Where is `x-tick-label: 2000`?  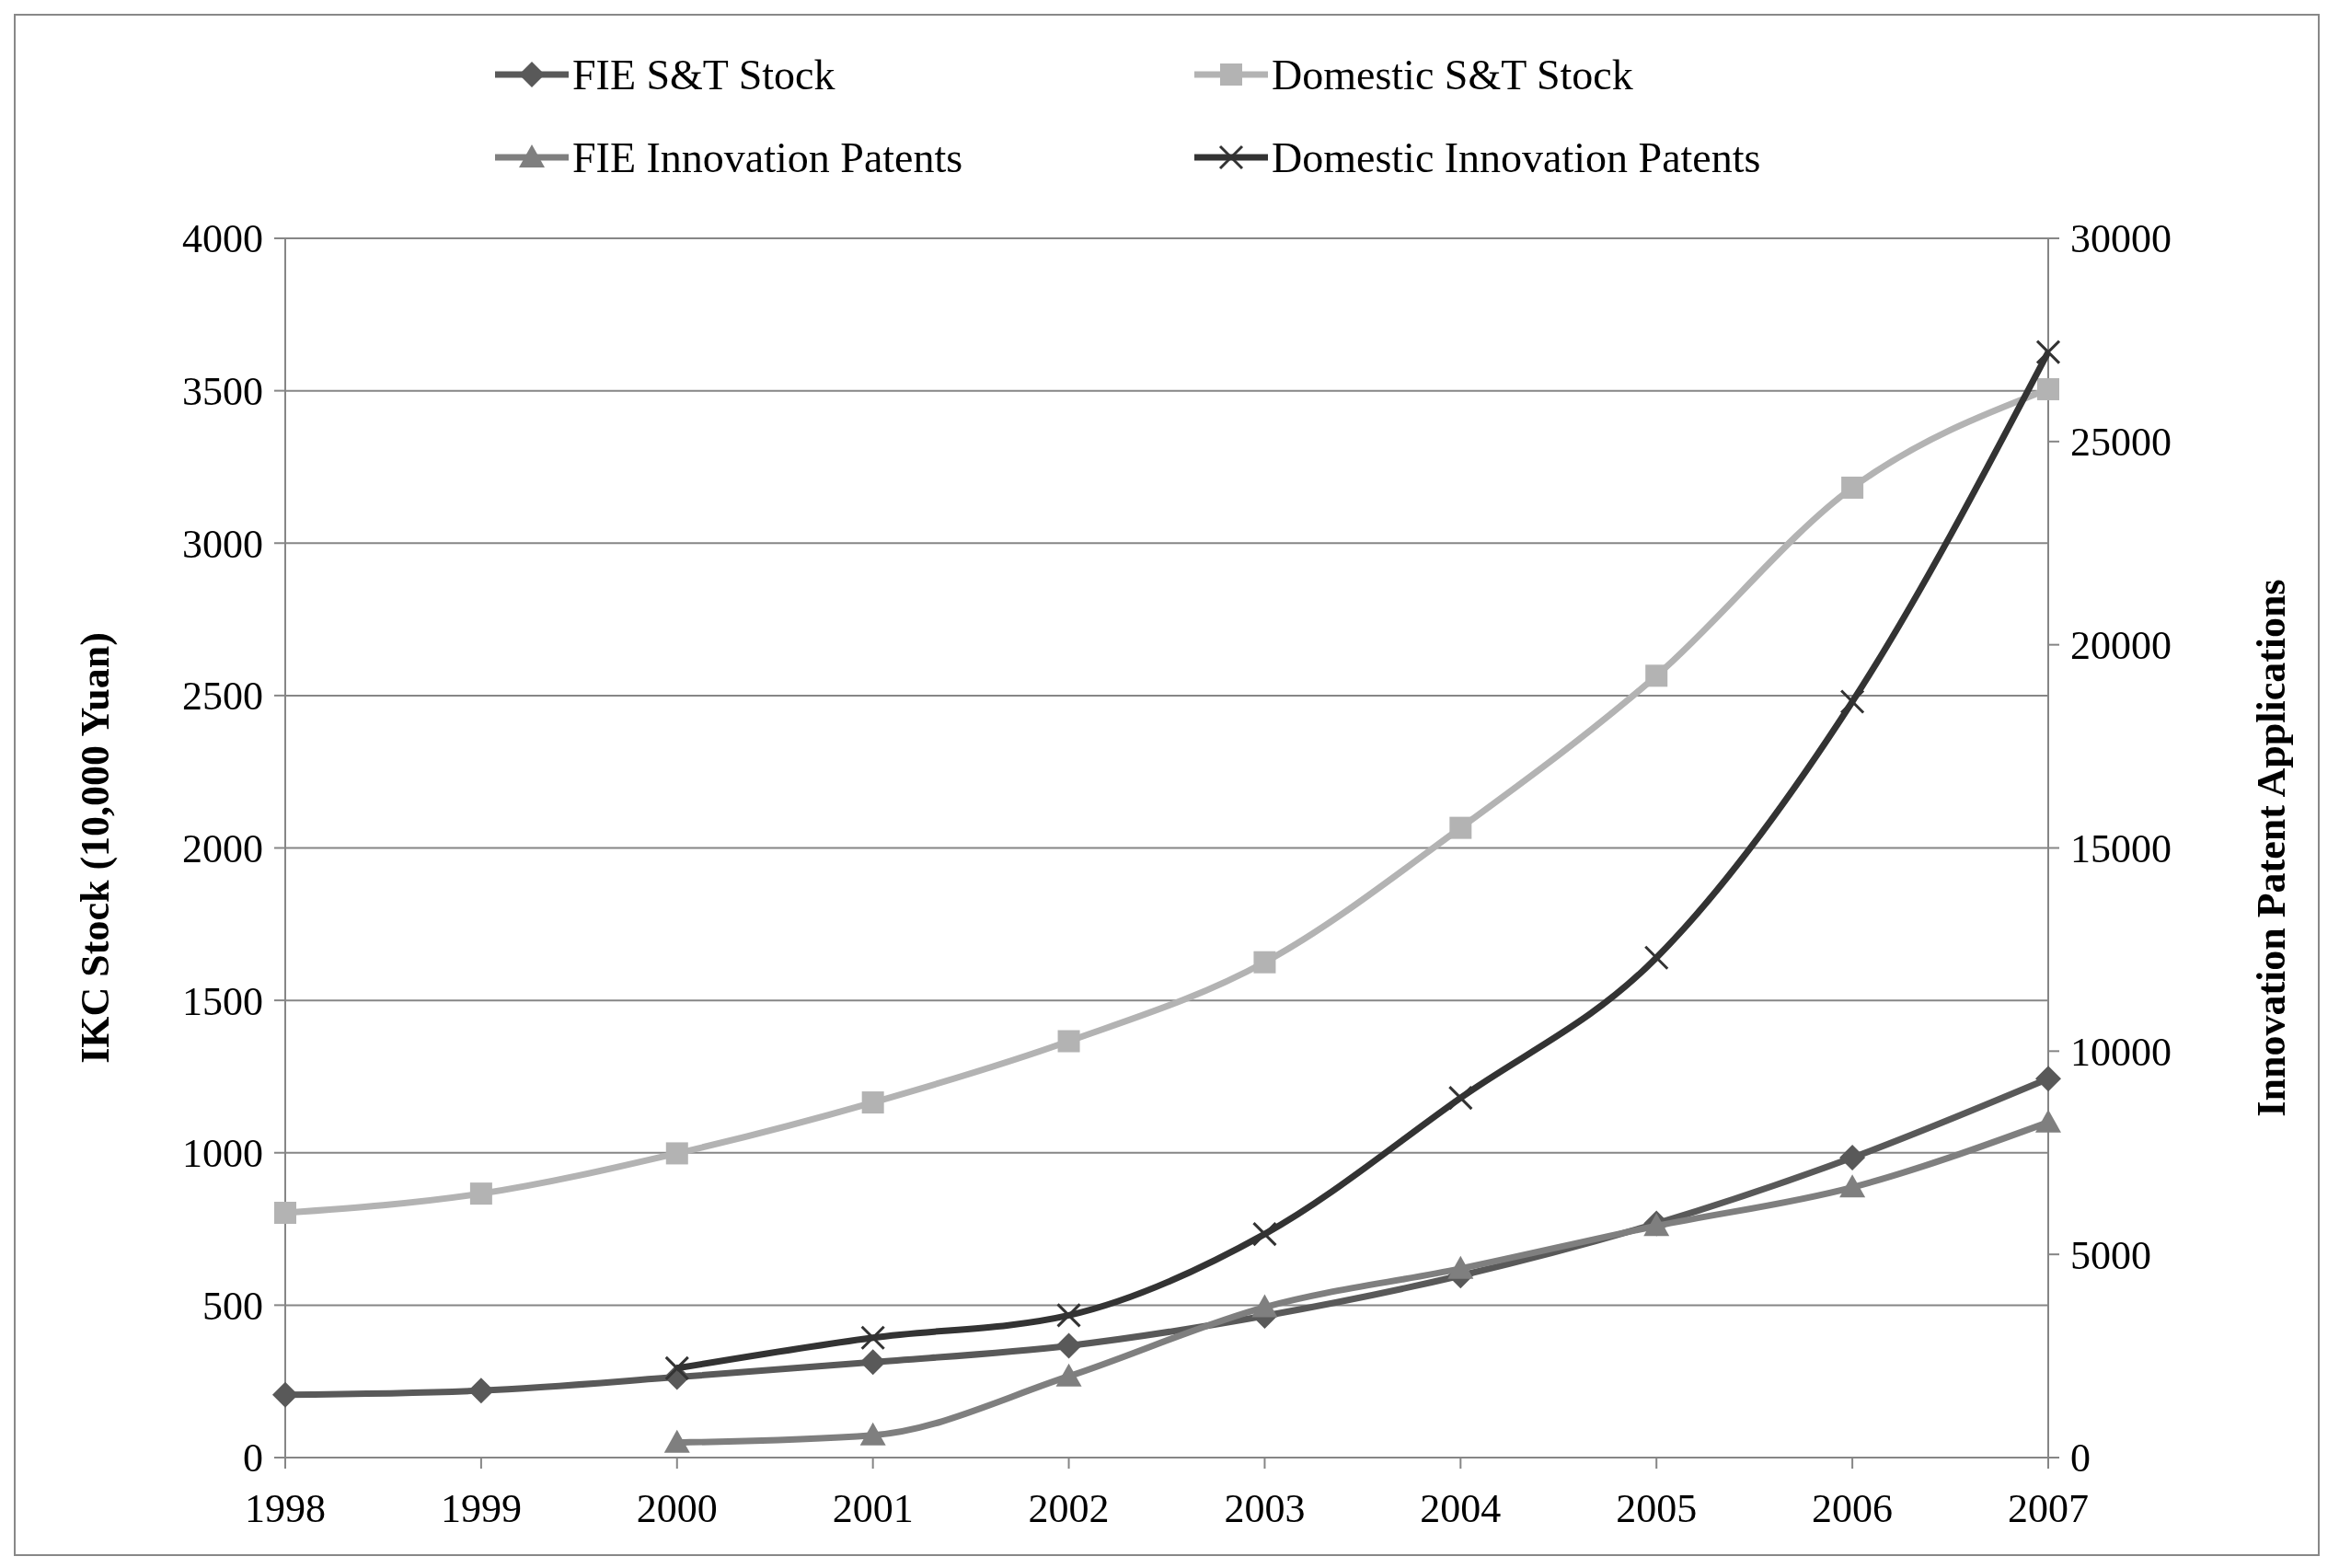 x-tick-label: 2000 is located at coordinates (677, 1508).